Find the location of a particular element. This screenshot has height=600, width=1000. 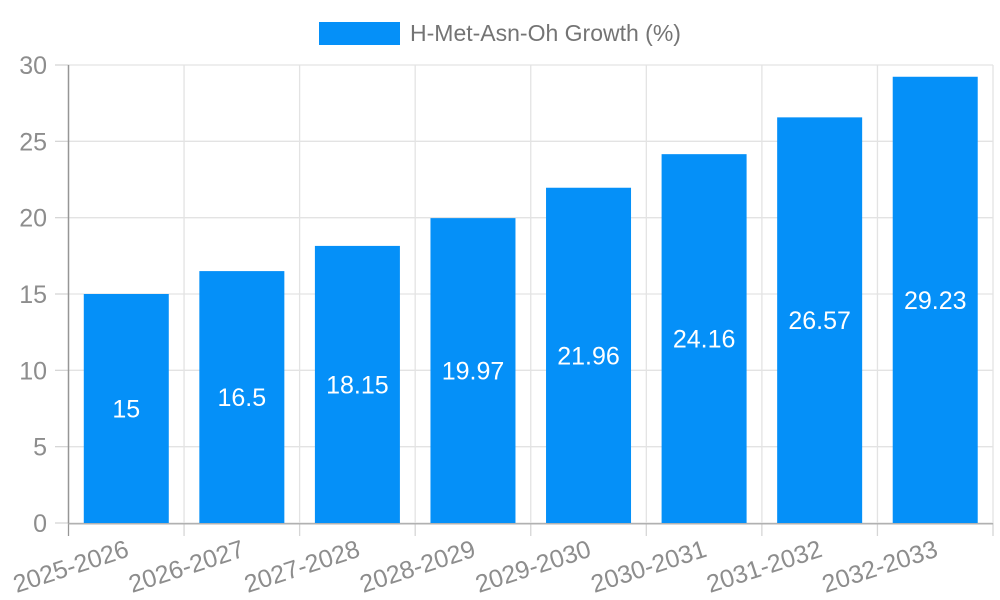

x-tick-label: 2029-2030 is located at coordinates (533, 567).